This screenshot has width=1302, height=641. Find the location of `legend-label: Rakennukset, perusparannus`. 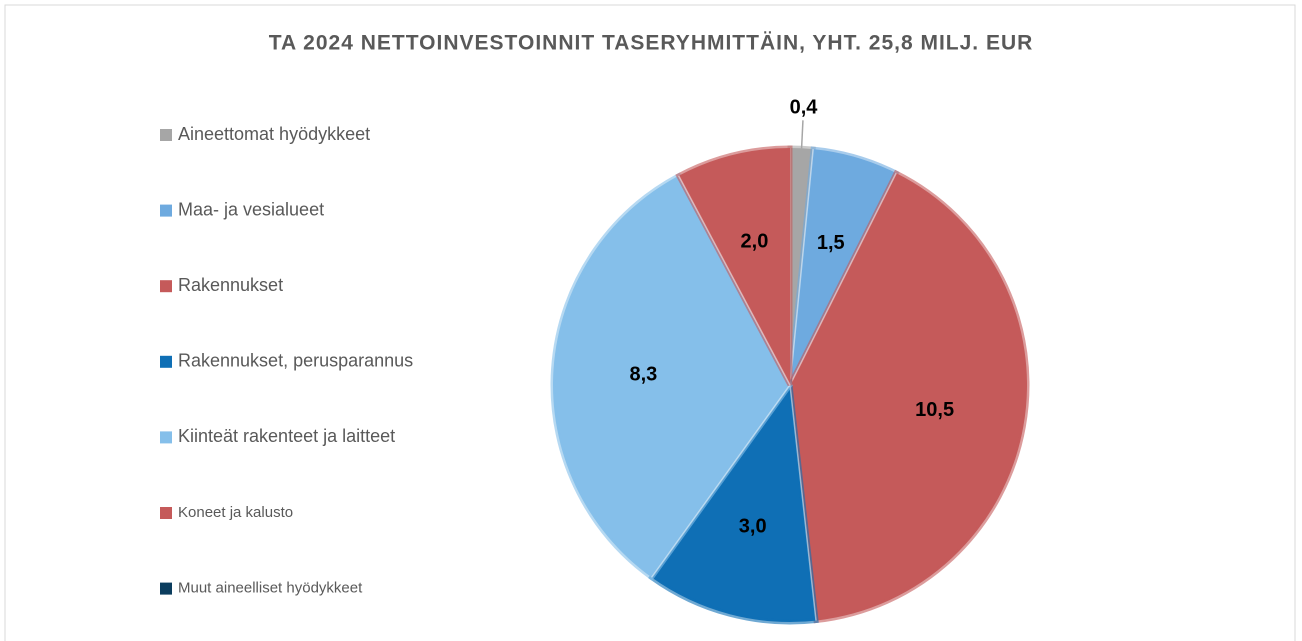

legend-label: Rakennukset, perusparannus is located at coordinates (295, 361).